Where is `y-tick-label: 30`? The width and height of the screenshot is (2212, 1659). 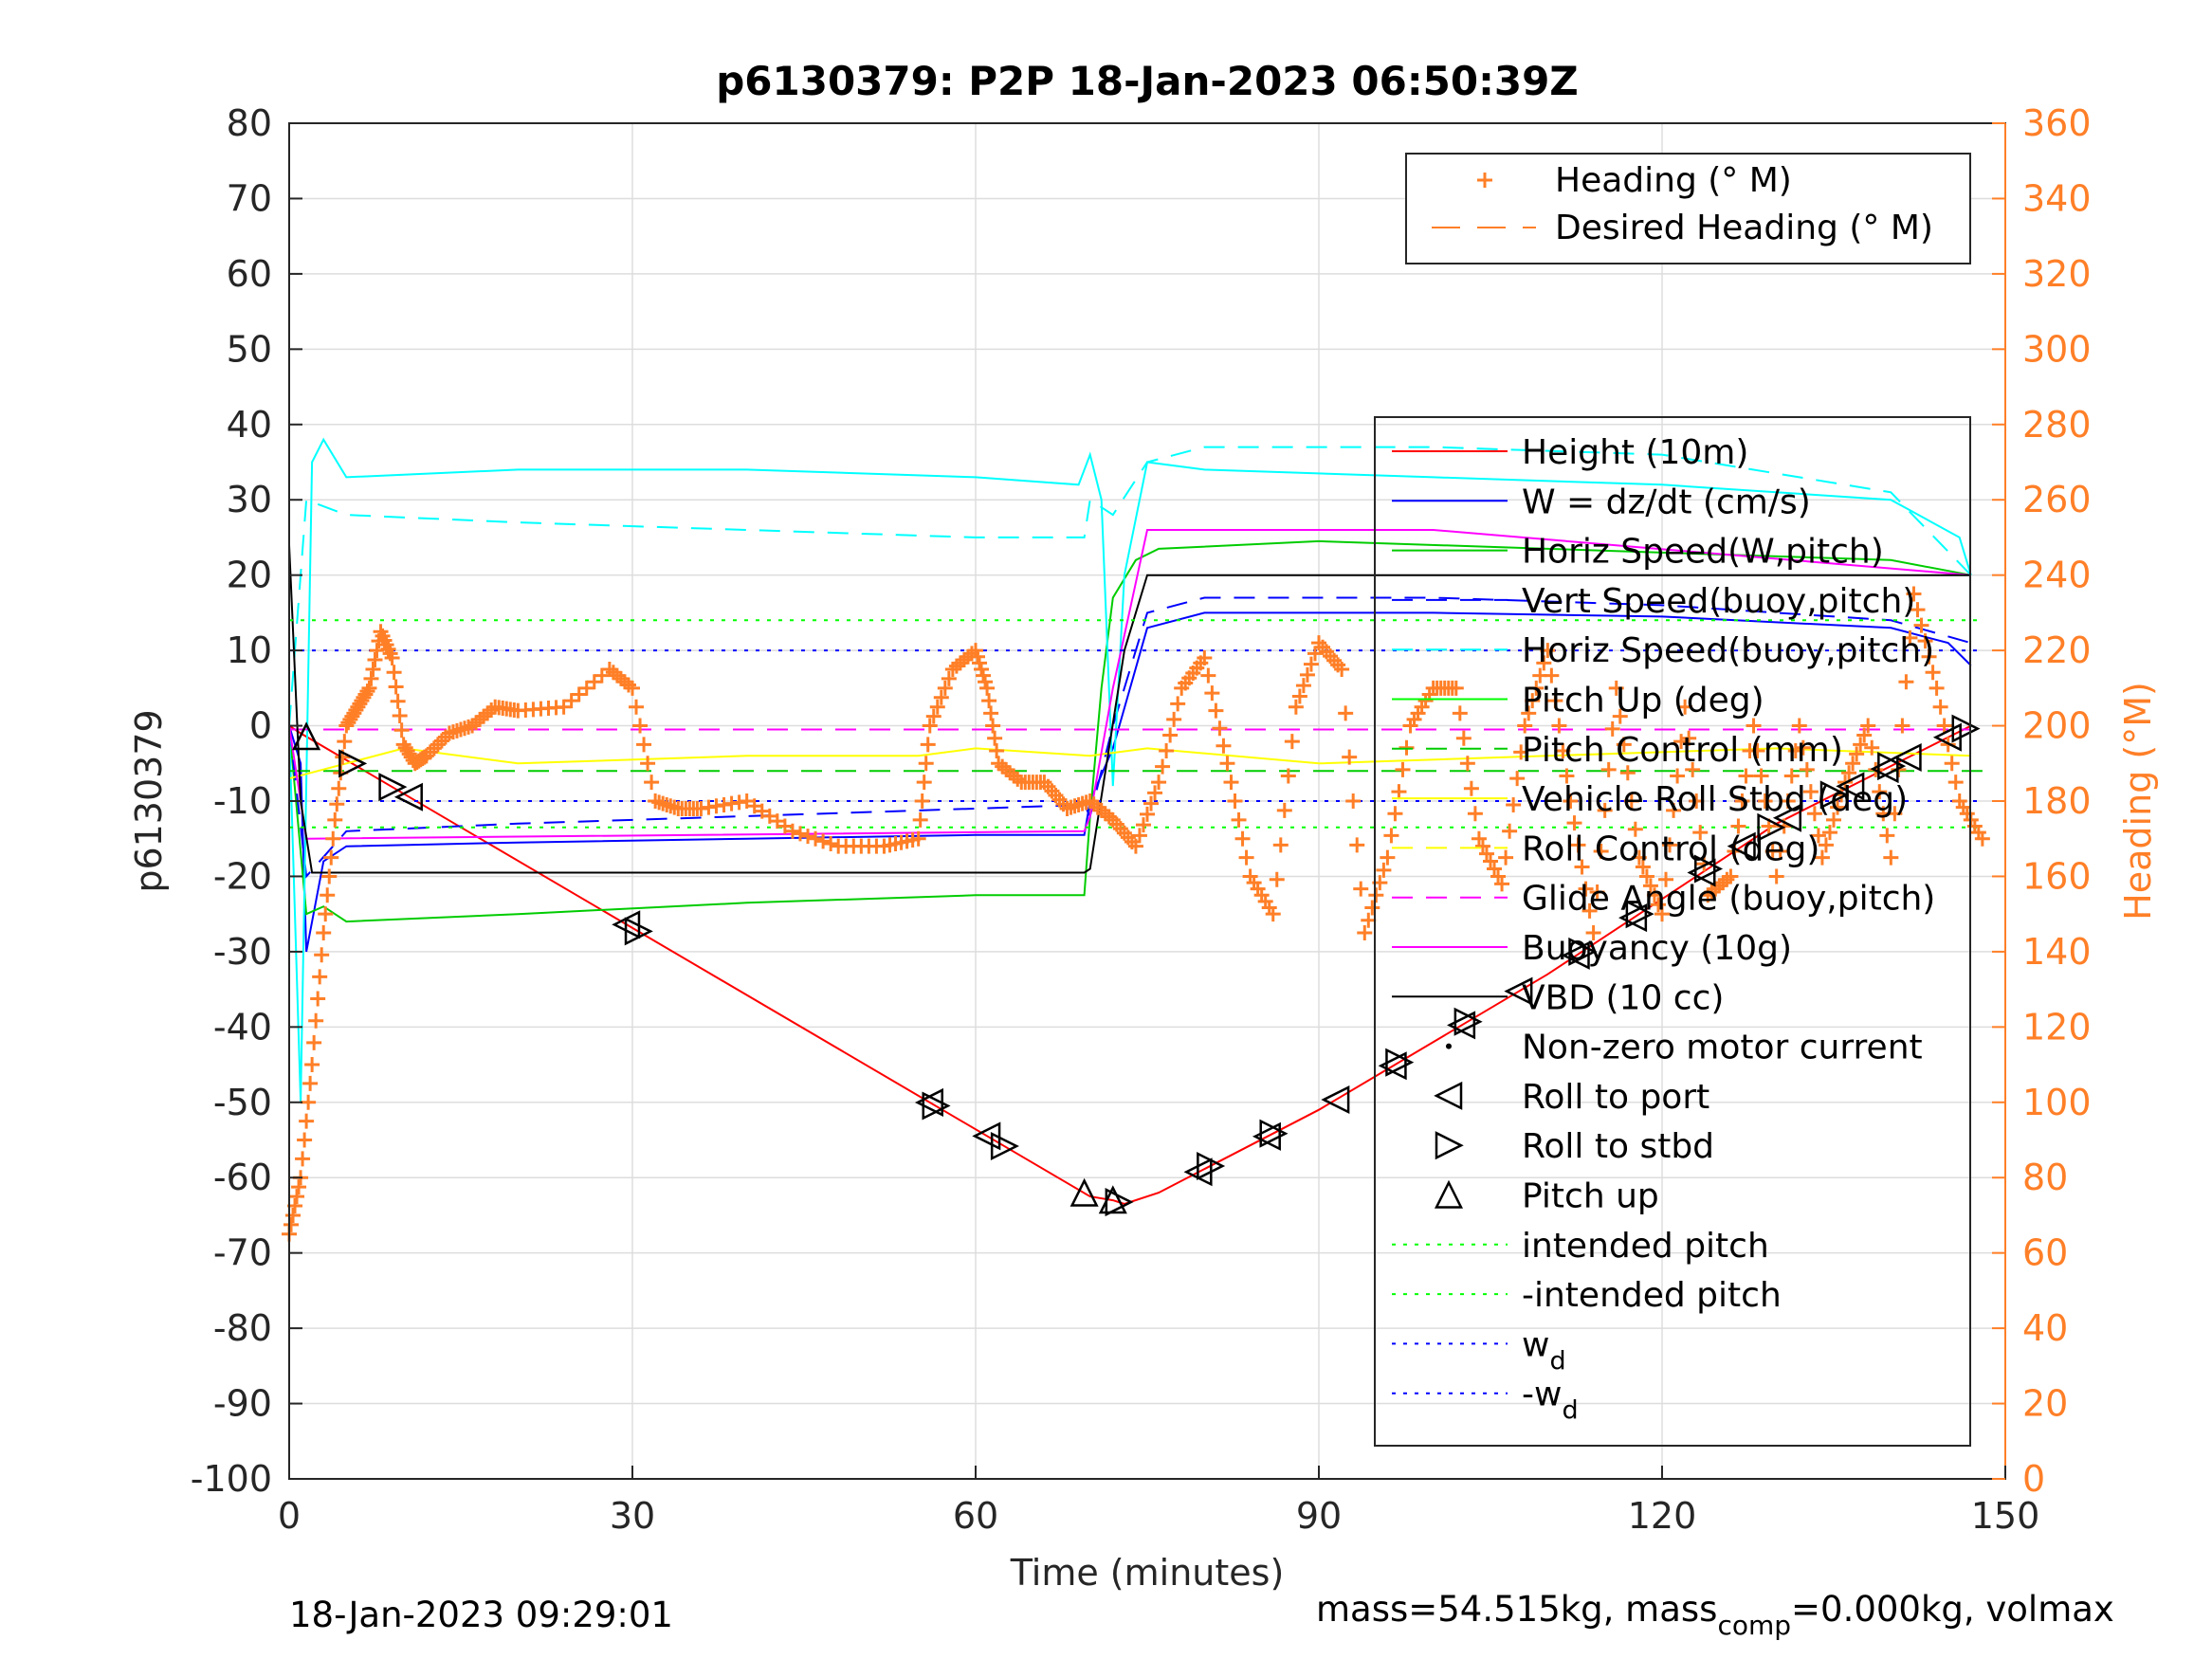
y-tick-label: 30 is located at coordinates (249, 499).